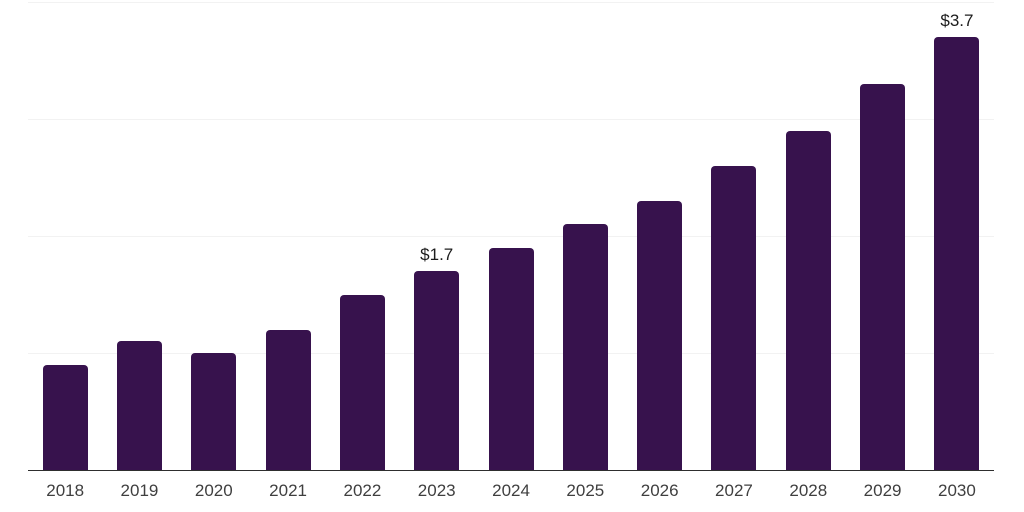 This screenshot has height=512, width=1024. I want to click on bar-column-2026, so click(660, 236).